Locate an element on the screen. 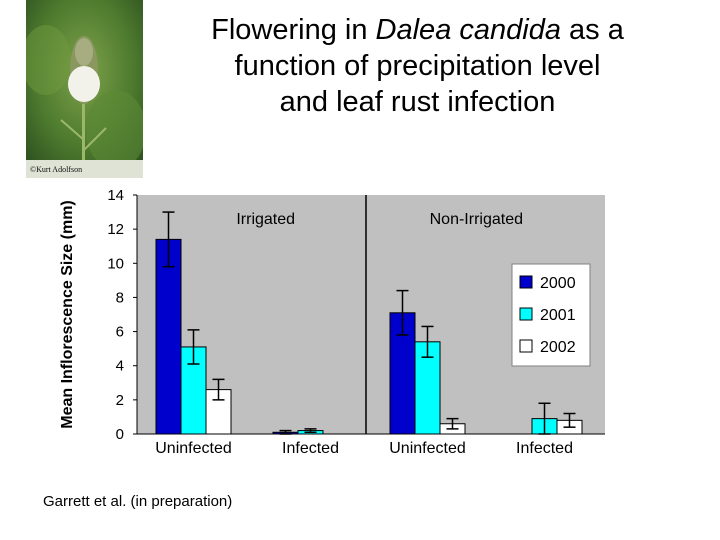  y-tick-label: 10 is located at coordinates (115, 263).